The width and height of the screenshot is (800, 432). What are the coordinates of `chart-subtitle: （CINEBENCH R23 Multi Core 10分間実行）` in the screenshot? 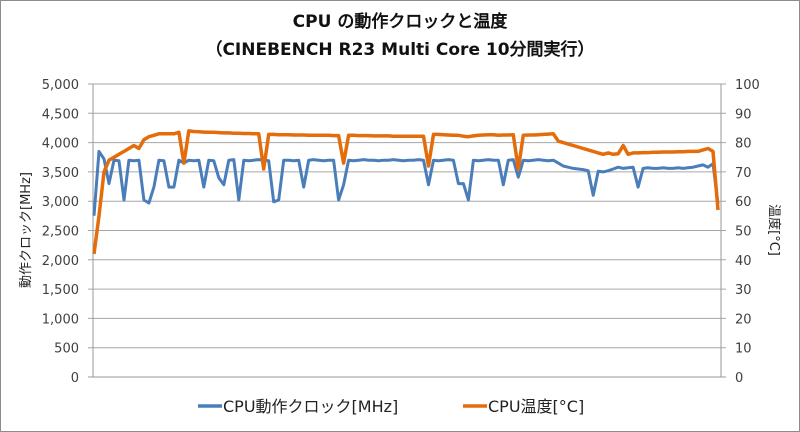 It's located at (399, 49).